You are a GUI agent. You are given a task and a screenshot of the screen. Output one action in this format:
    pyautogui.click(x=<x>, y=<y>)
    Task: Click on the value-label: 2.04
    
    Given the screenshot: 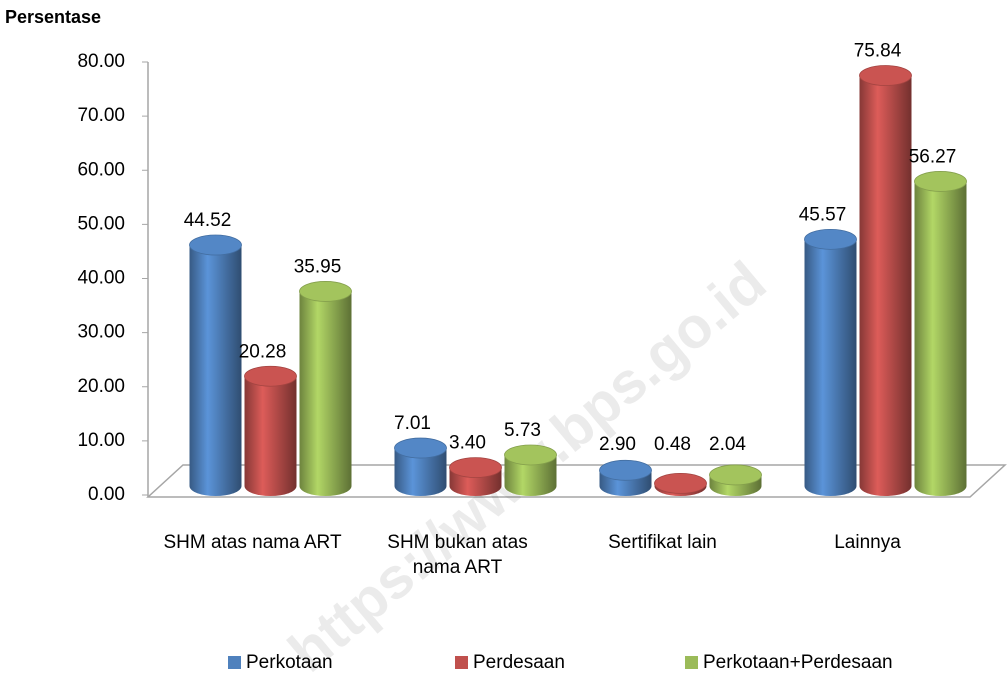 What is the action you would take?
    pyautogui.click(x=727, y=444)
    